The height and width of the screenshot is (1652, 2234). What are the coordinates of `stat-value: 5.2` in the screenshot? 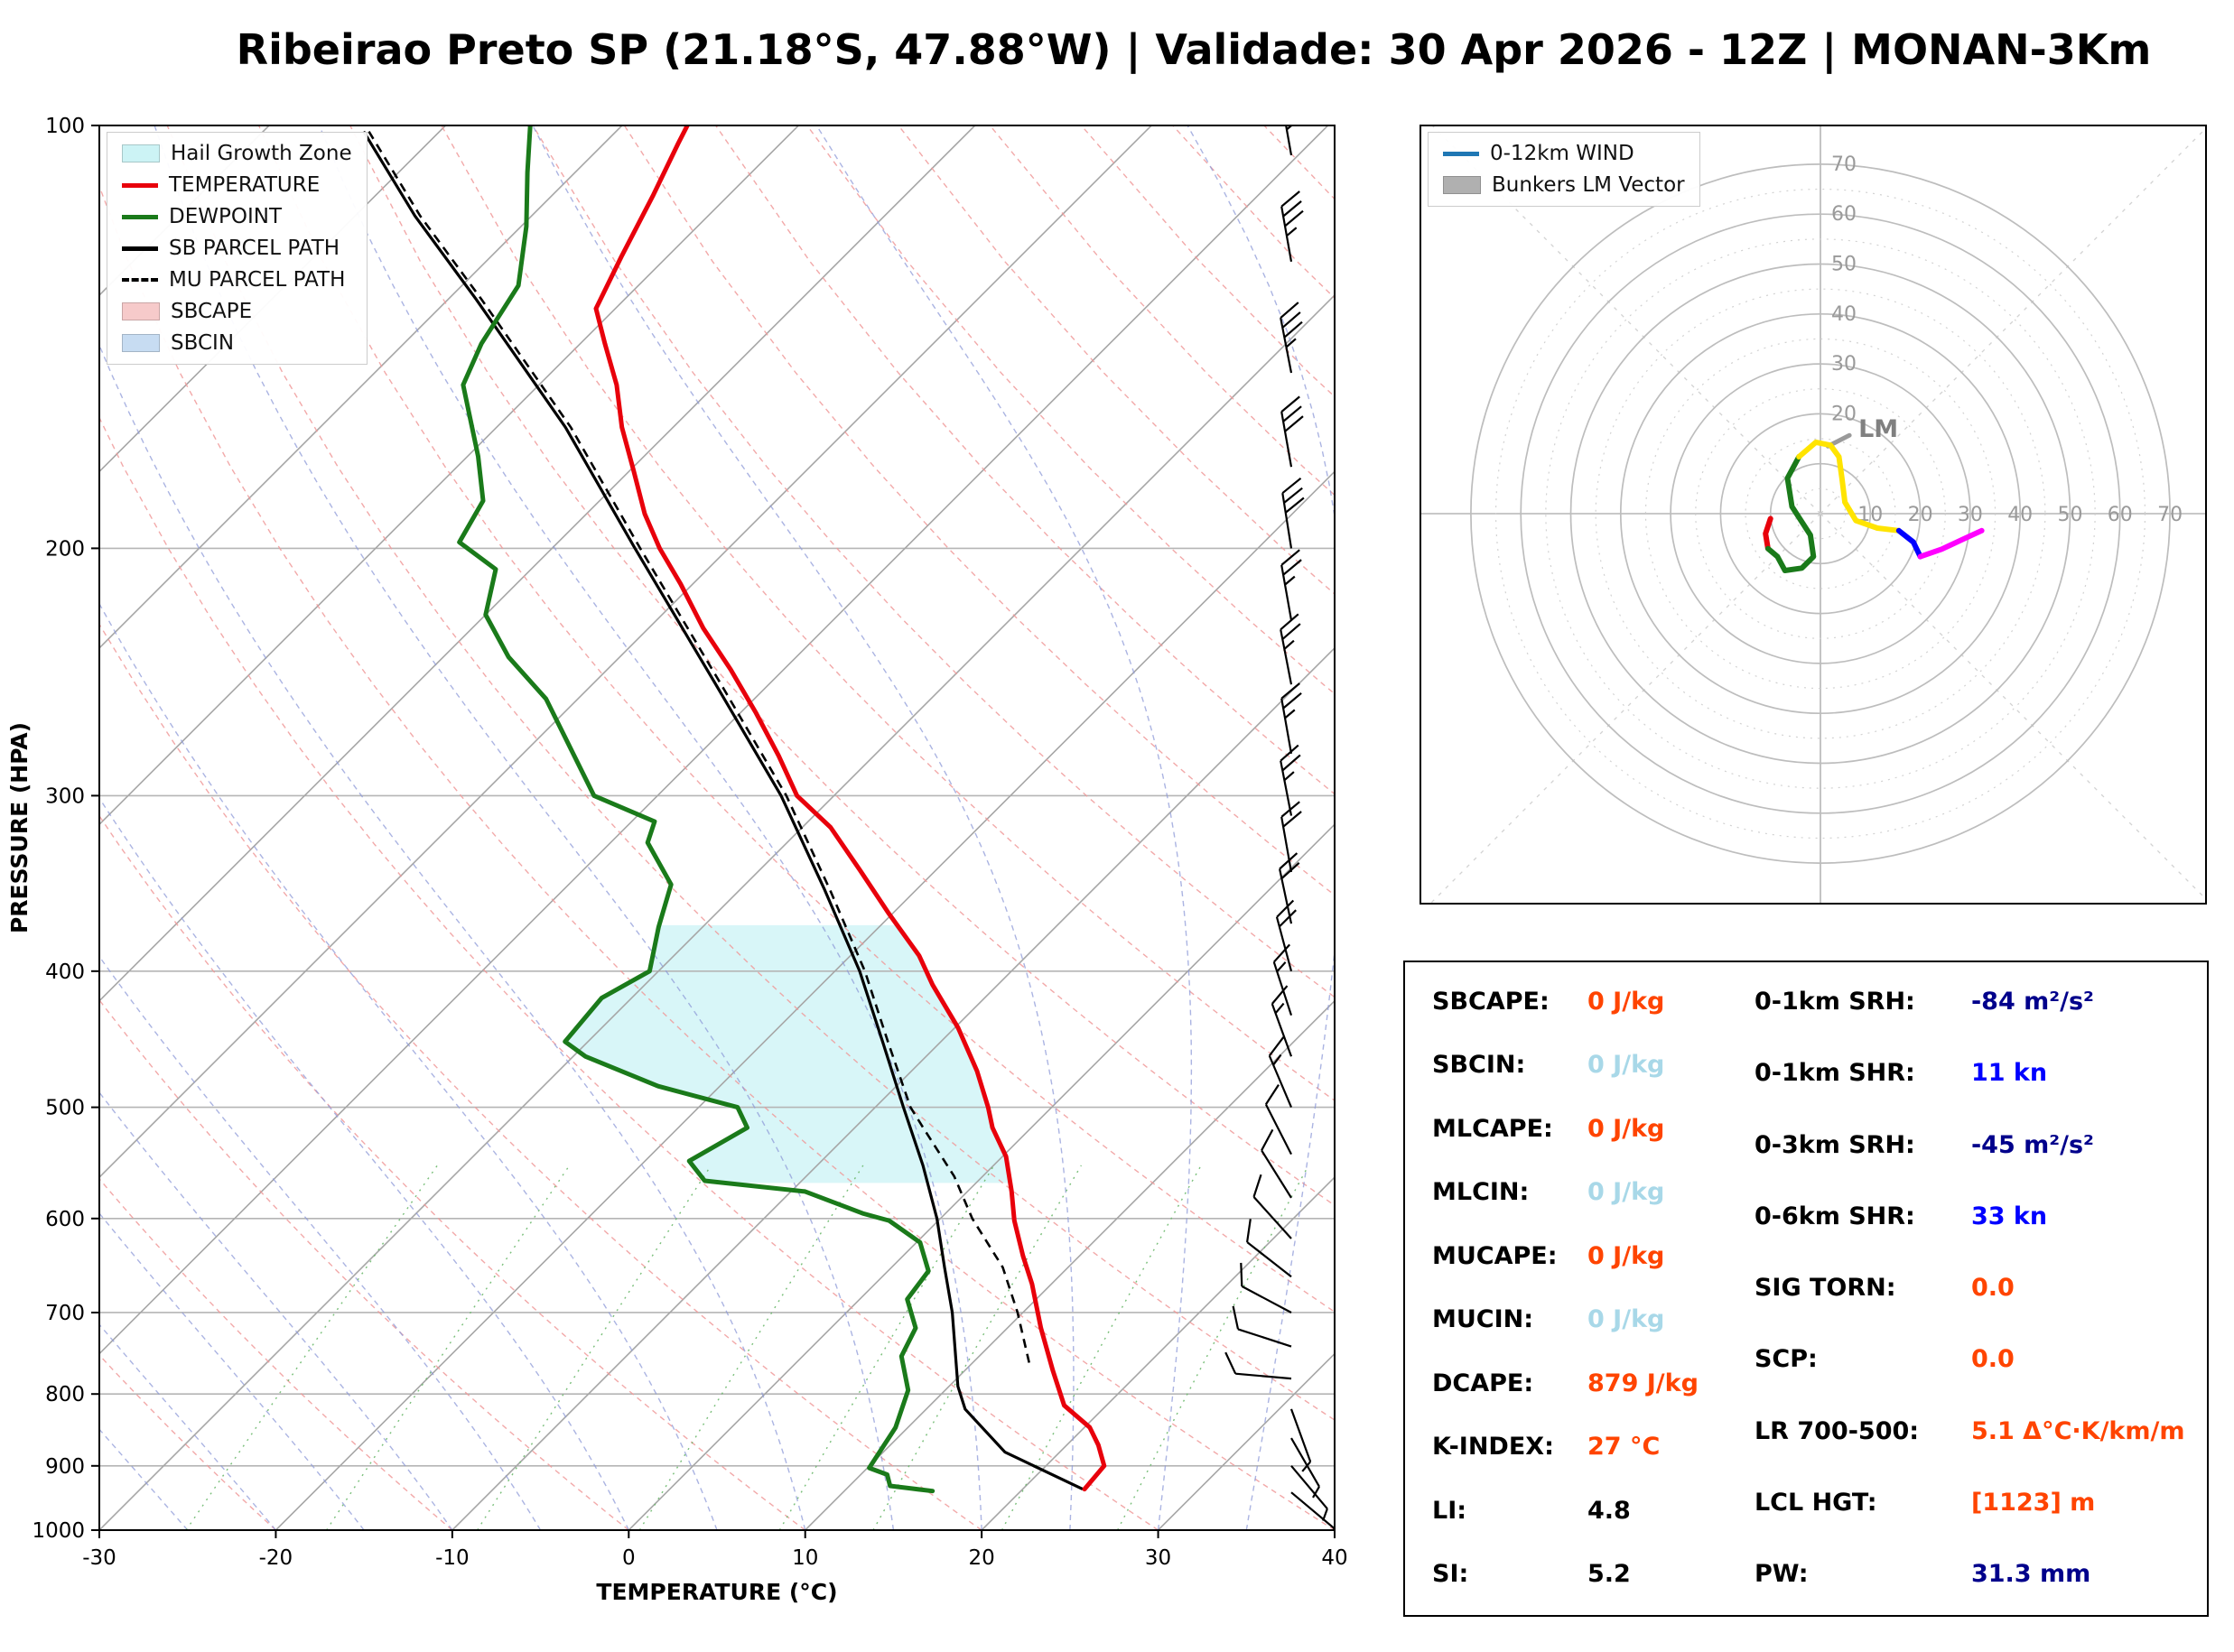 It's located at (1609, 1573).